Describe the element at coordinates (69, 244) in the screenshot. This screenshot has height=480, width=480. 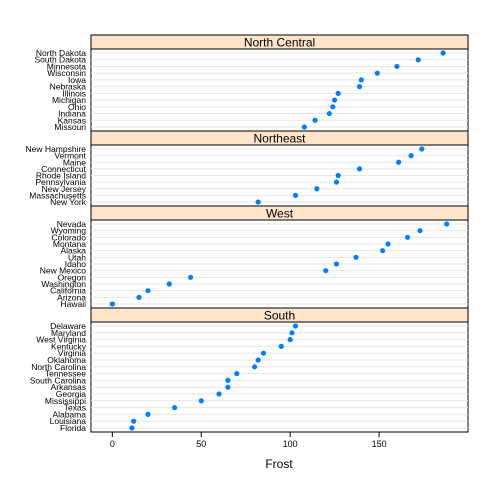
I see `state-label: Montana` at that location.